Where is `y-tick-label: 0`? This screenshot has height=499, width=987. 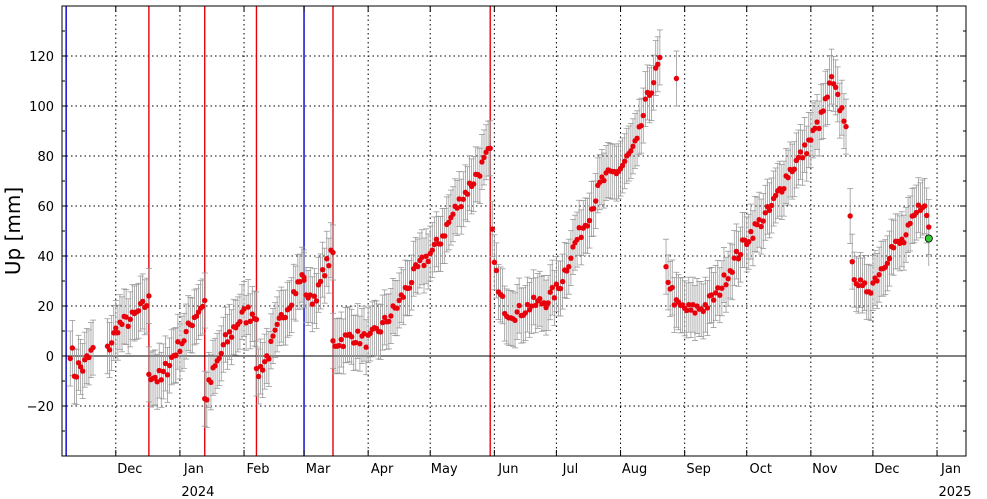 y-tick-label: 0 is located at coordinates (50, 357).